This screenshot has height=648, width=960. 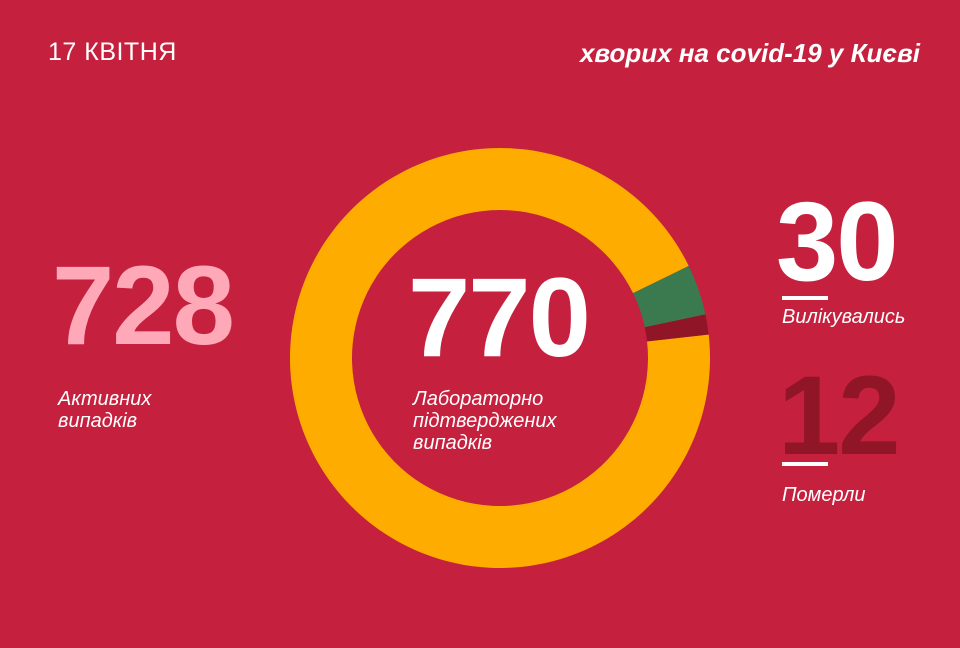 What do you see at coordinates (839, 415) in the screenshot?
I see `deaths-value: 12` at bounding box center [839, 415].